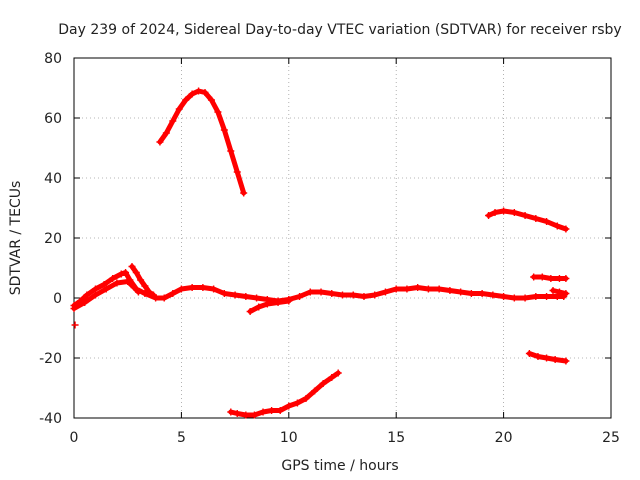  I want to click on y-tick-label: -40, so click(50, 419).